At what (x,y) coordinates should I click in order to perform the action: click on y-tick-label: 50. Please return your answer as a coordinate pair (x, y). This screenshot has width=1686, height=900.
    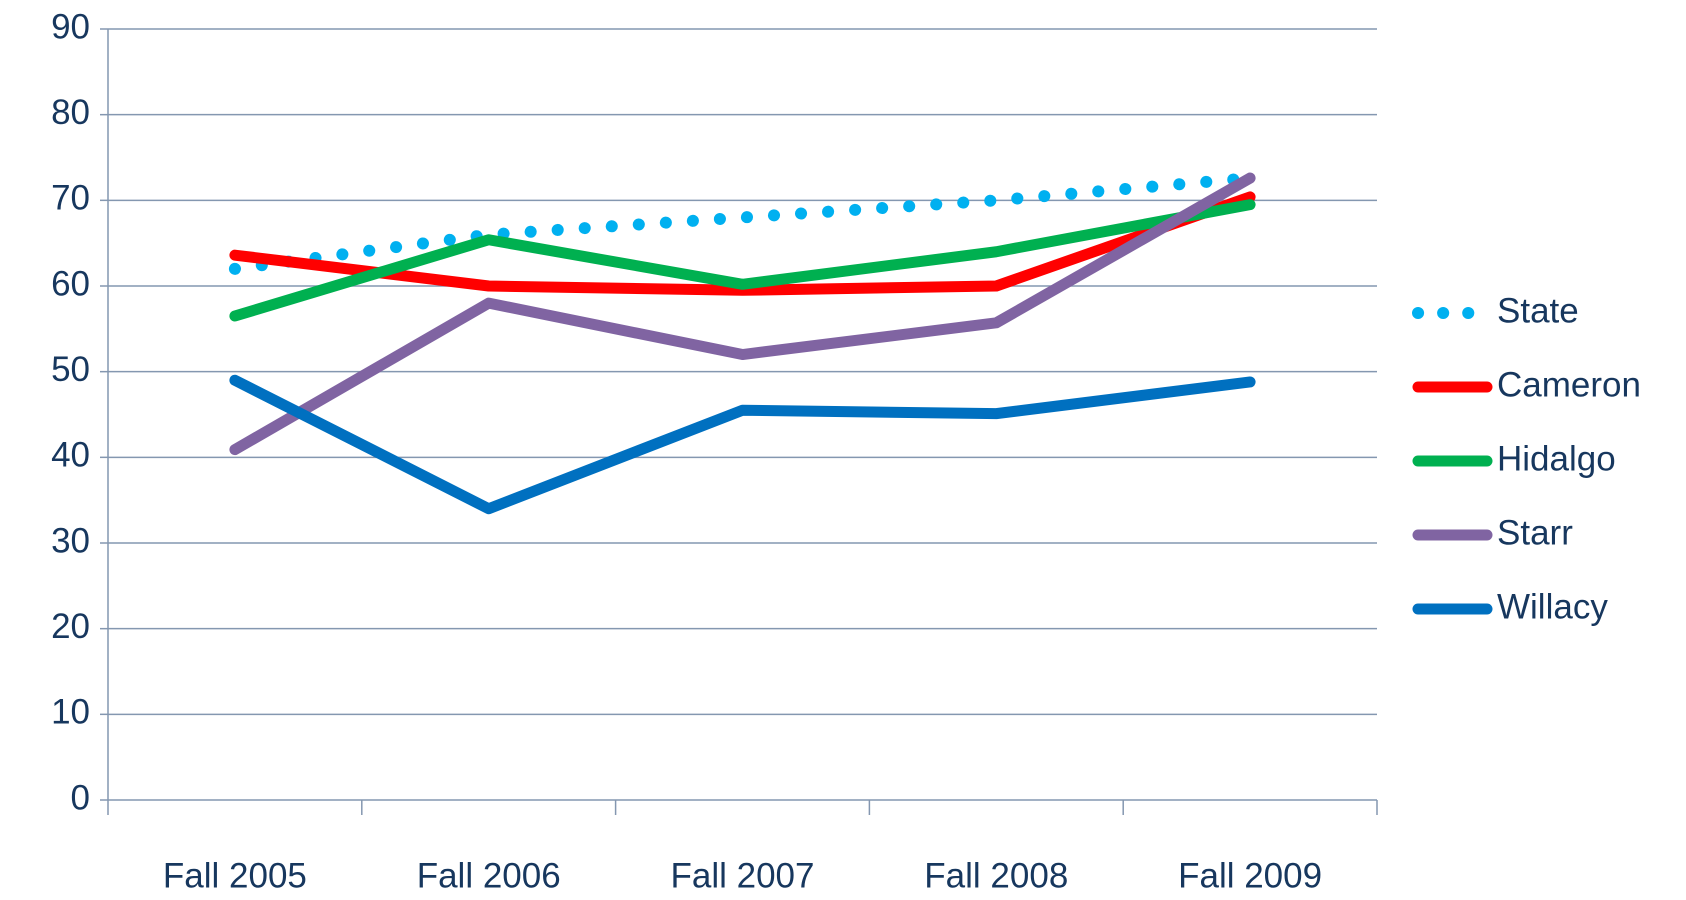
    Looking at the image, I should click on (70, 369).